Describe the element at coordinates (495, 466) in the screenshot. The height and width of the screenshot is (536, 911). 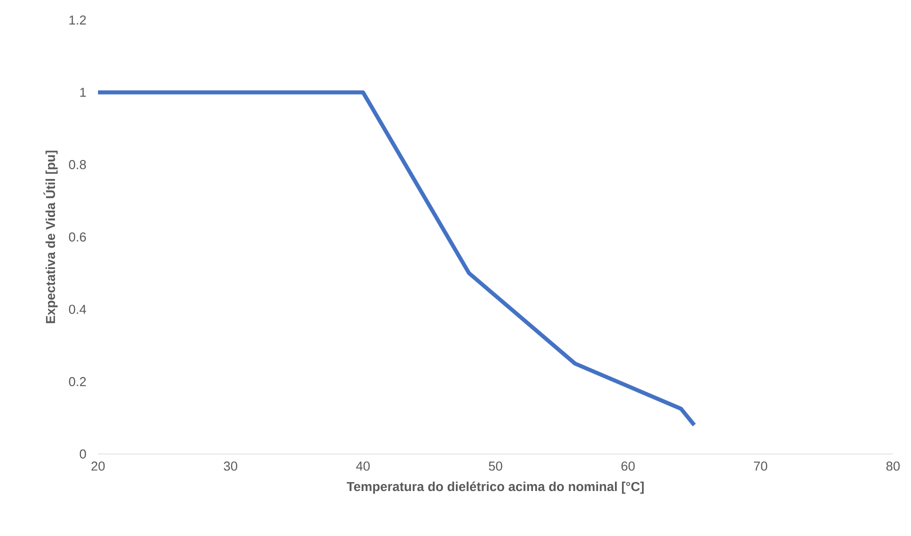
I see `x-tick-label: 50` at that location.